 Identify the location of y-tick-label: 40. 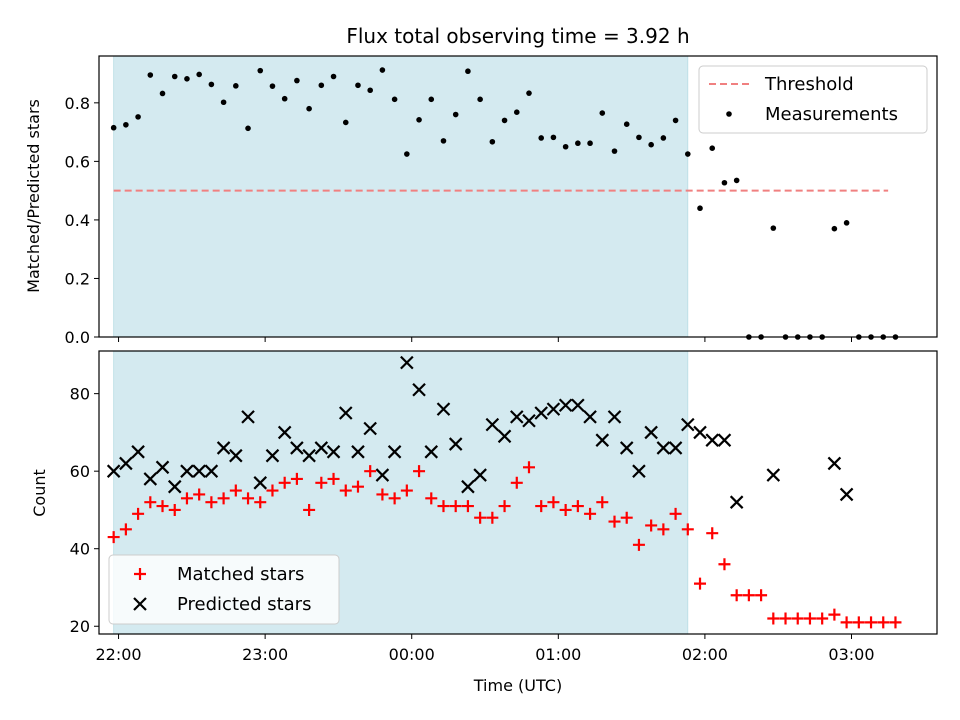
(80, 549).